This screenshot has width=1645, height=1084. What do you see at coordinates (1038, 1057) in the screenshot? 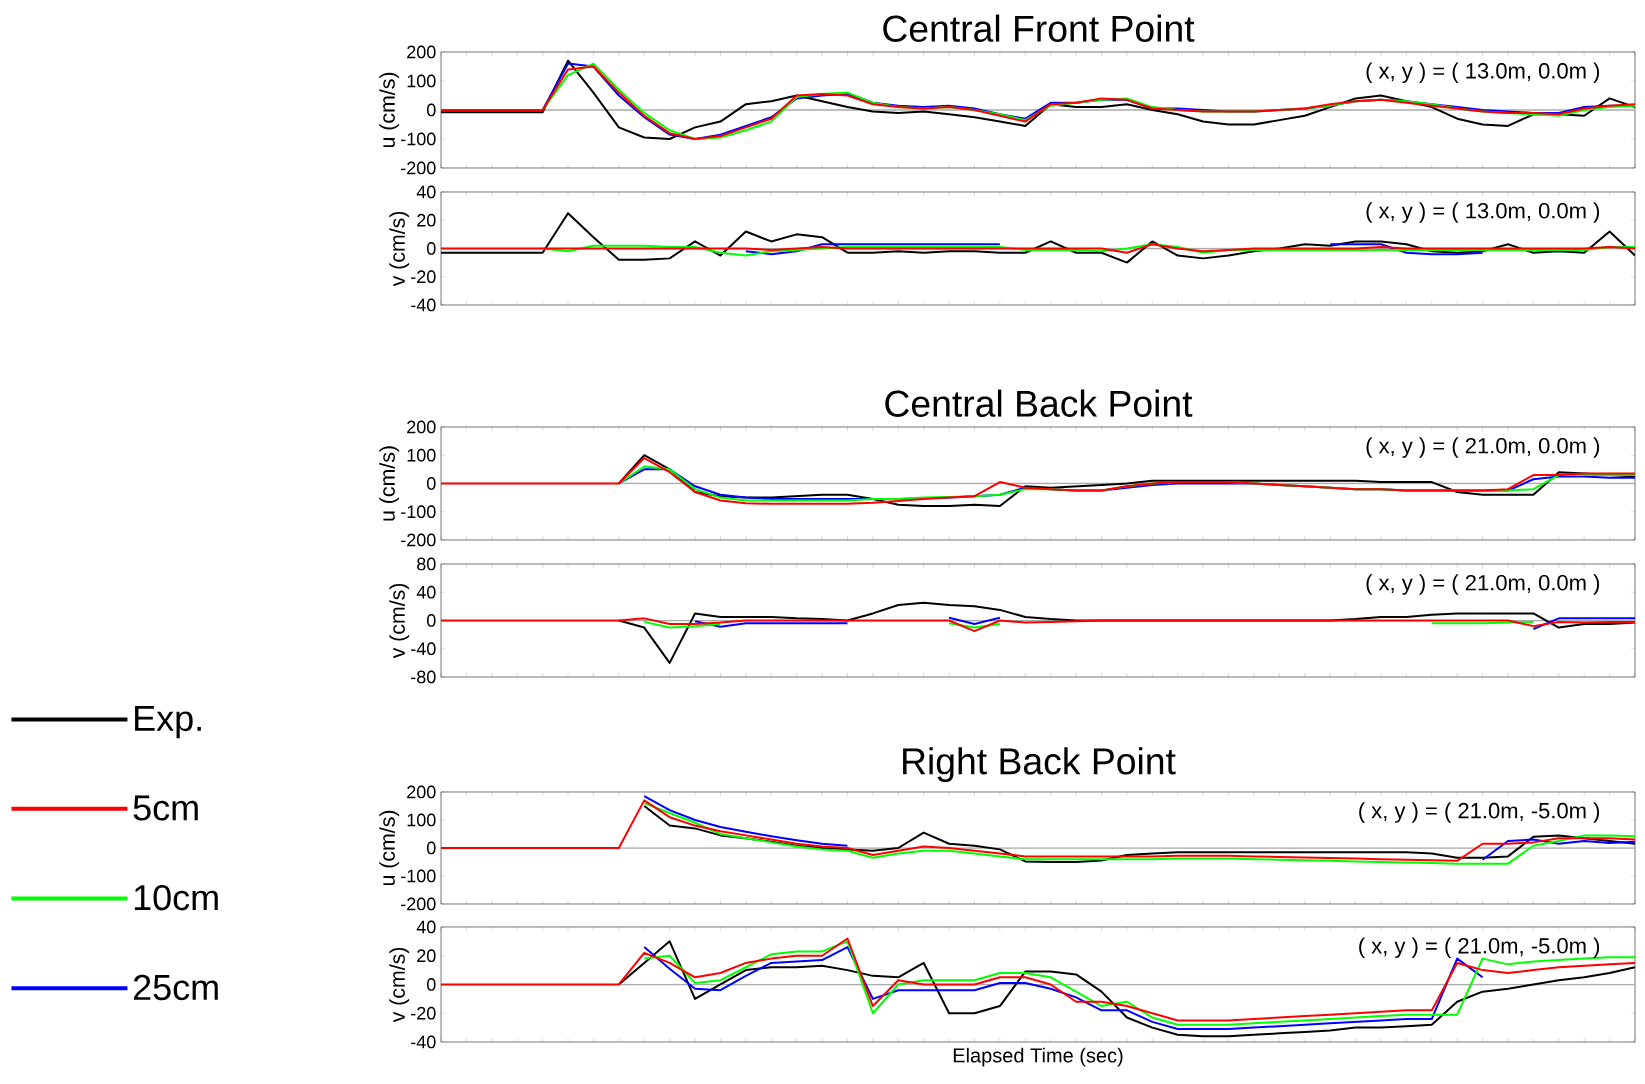
I see `x-axis-title: Elapsed Time (sec)` at bounding box center [1038, 1057].